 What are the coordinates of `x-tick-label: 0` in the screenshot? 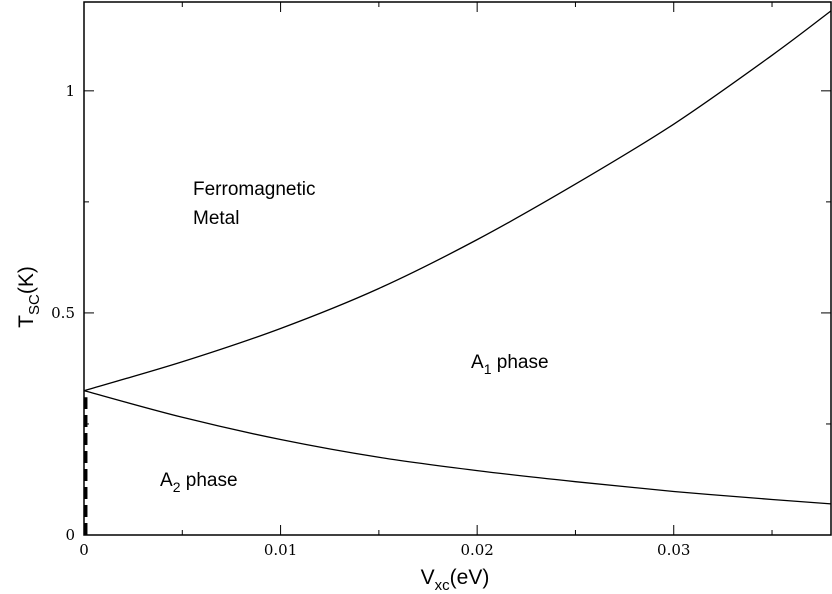 It's located at (84, 550).